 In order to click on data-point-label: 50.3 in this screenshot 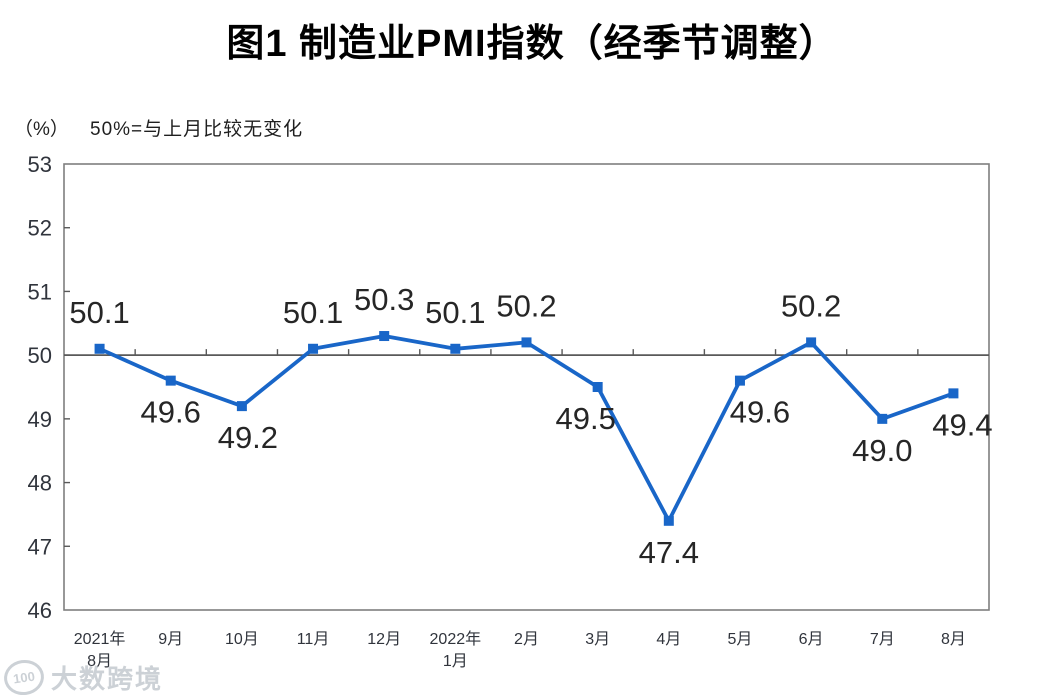, I will do `click(384, 299)`.